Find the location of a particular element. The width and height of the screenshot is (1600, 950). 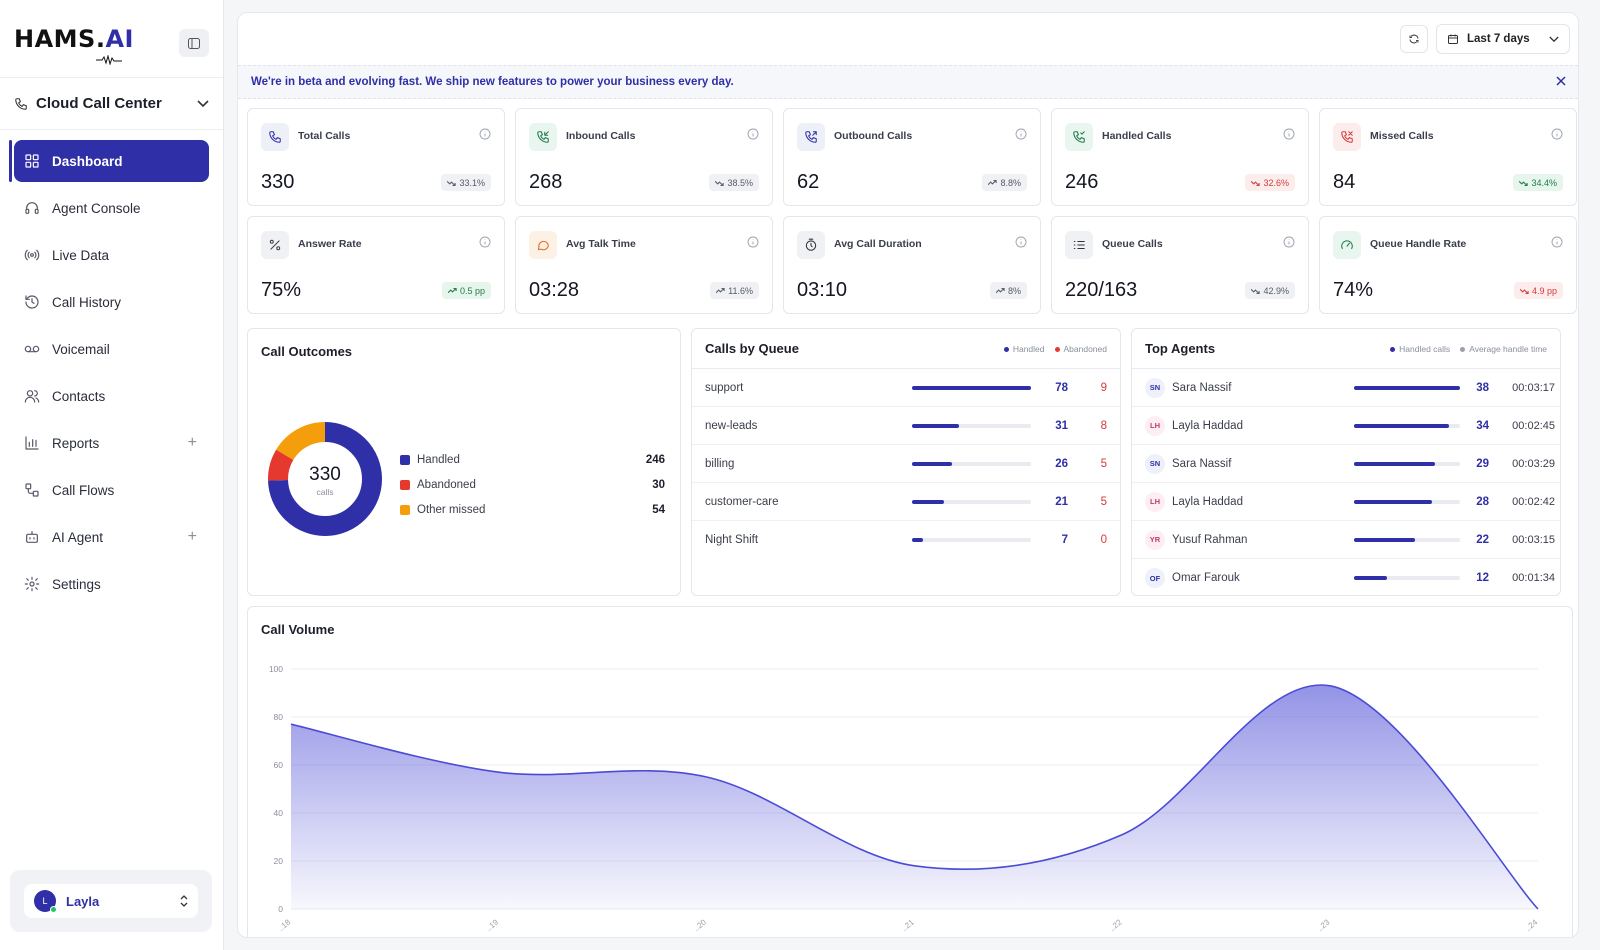

close-icon is located at coordinates (1561, 81).